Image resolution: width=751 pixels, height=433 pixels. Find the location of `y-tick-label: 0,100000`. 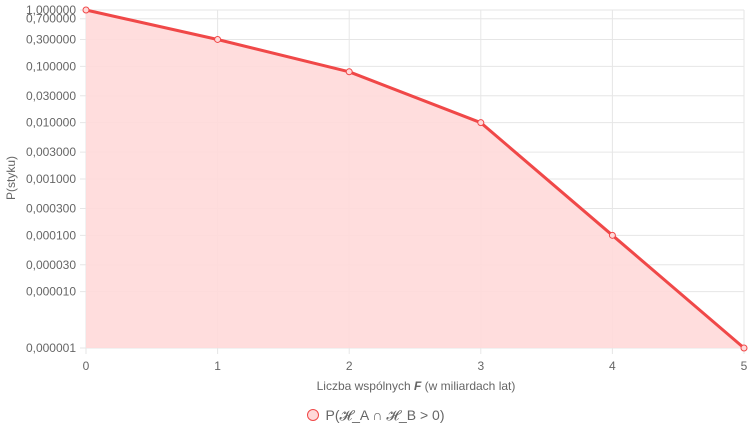

y-tick-label: 0,100000 is located at coordinates (51, 66).